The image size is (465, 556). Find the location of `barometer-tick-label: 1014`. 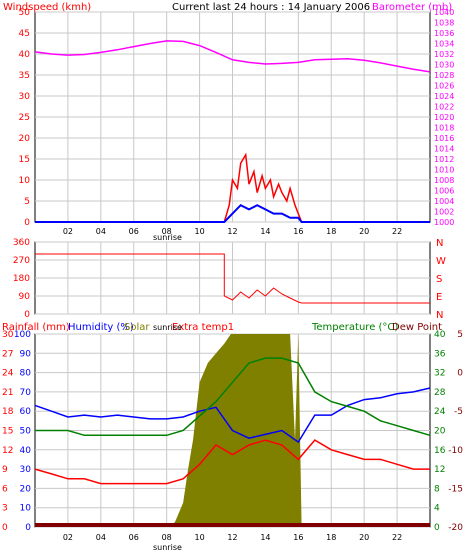

barometer-tick-label: 1014 is located at coordinates (444, 149).